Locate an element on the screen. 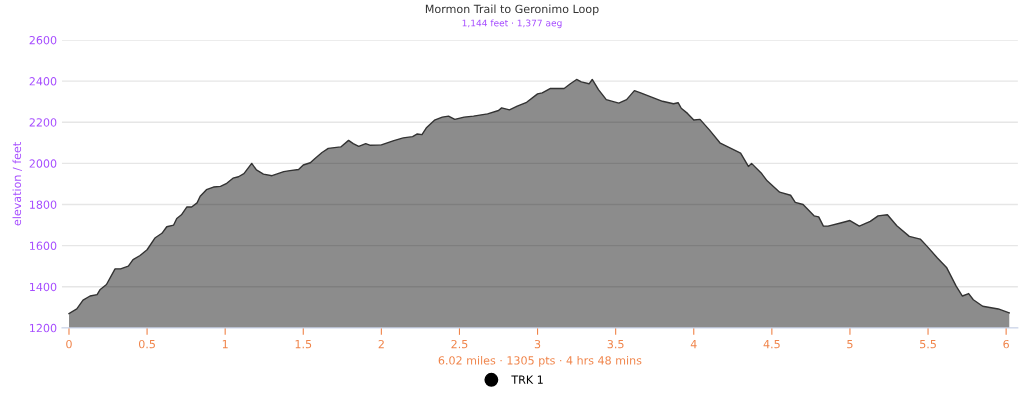  y-tick-label: 1400 is located at coordinates (43, 287).